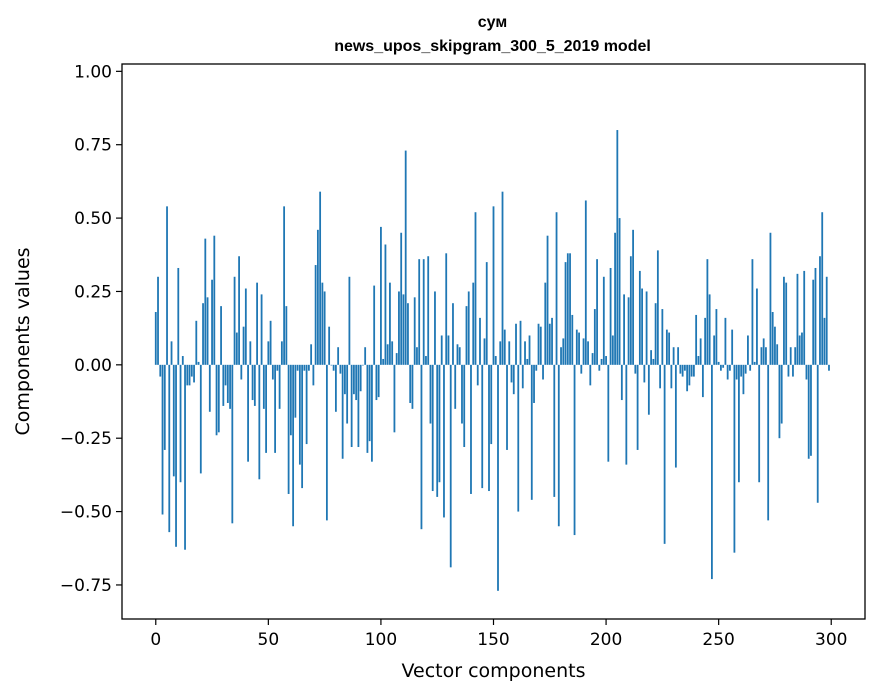 This screenshot has height=696, width=880. Describe the element at coordinates (718, 640) in the screenshot. I see `x-tick-label: 250` at that location.